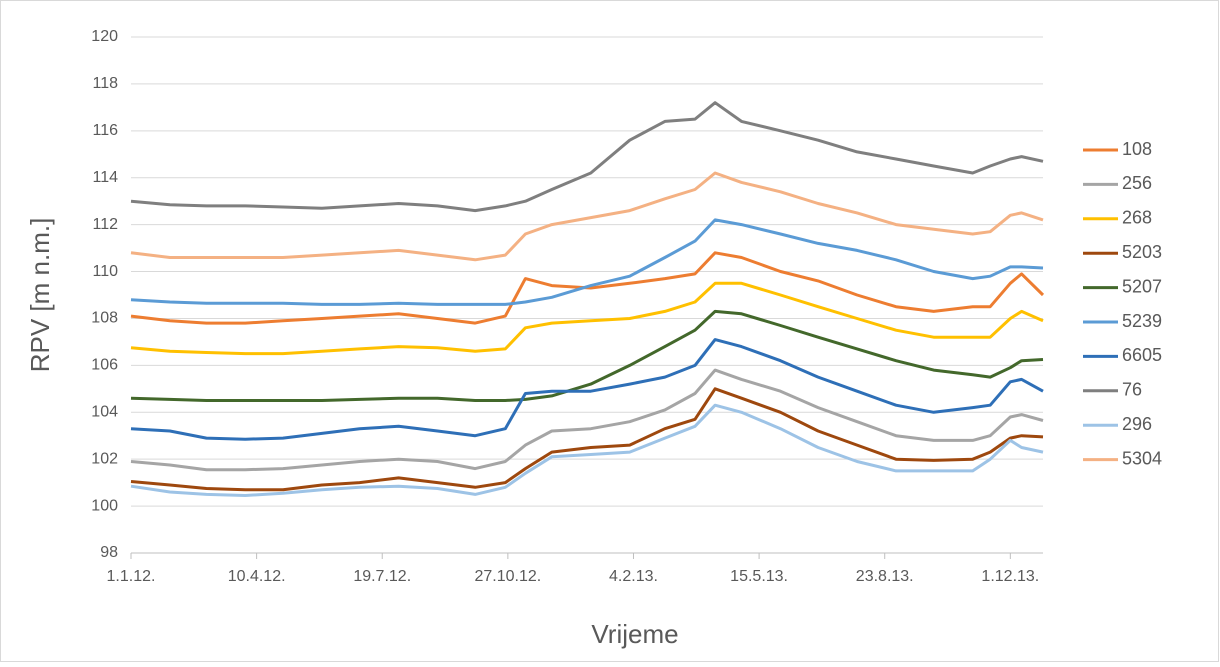 Image resolution: width=1220 pixels, height=667 pixels. I want to click on y-tick-label: 120, so click(104, 36).